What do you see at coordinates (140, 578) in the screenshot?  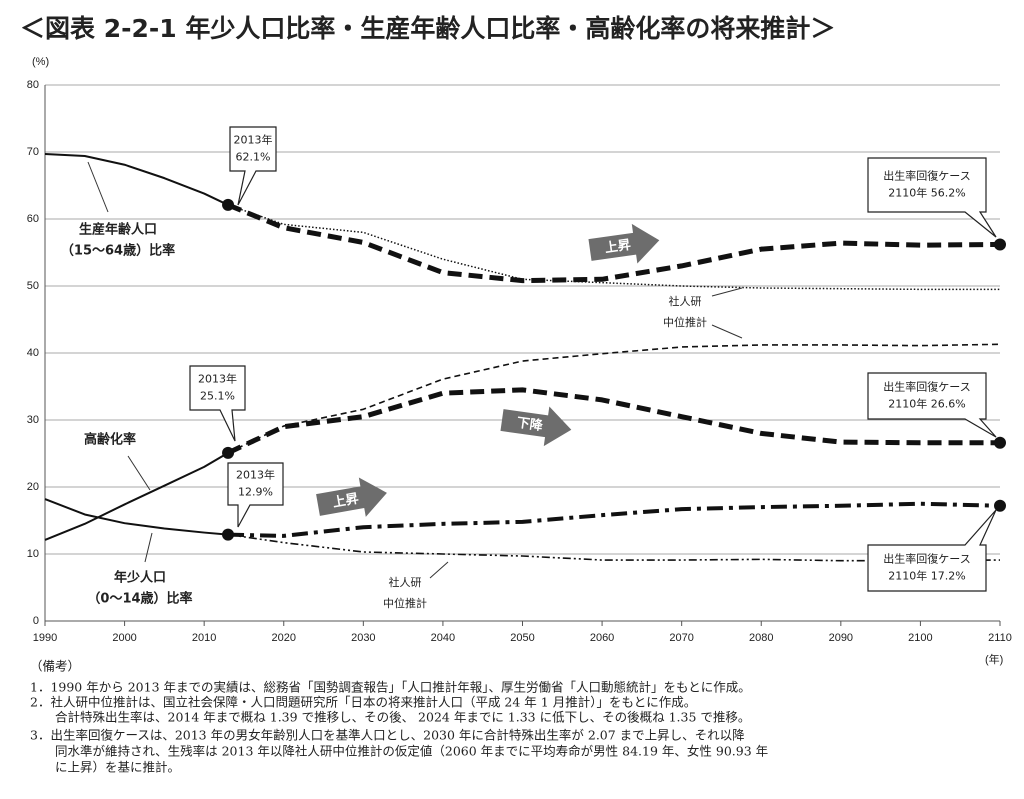 I see `series-label: 年少人口` at bounding box center [140, 578].